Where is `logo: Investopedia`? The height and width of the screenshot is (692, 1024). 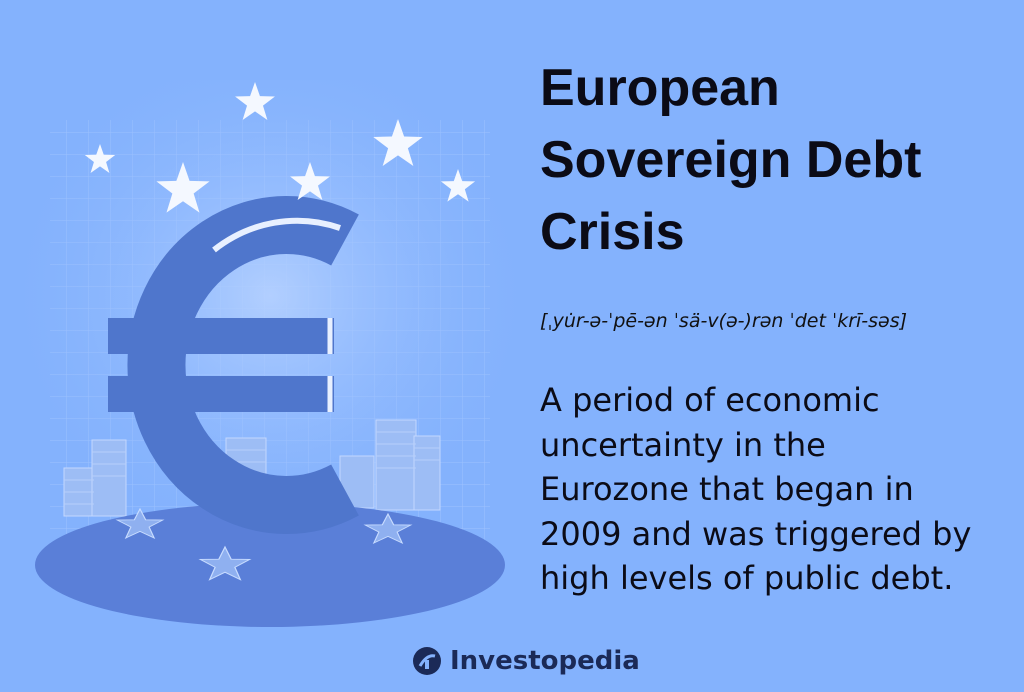 logo: Investopedia is located at coordinates (526, 661).